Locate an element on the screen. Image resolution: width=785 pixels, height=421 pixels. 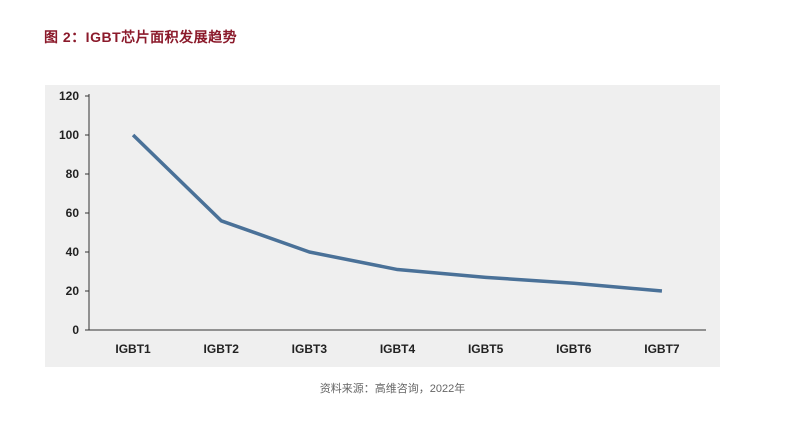
x-tick-label: IGBT4 is located at coordinates (398, 349).